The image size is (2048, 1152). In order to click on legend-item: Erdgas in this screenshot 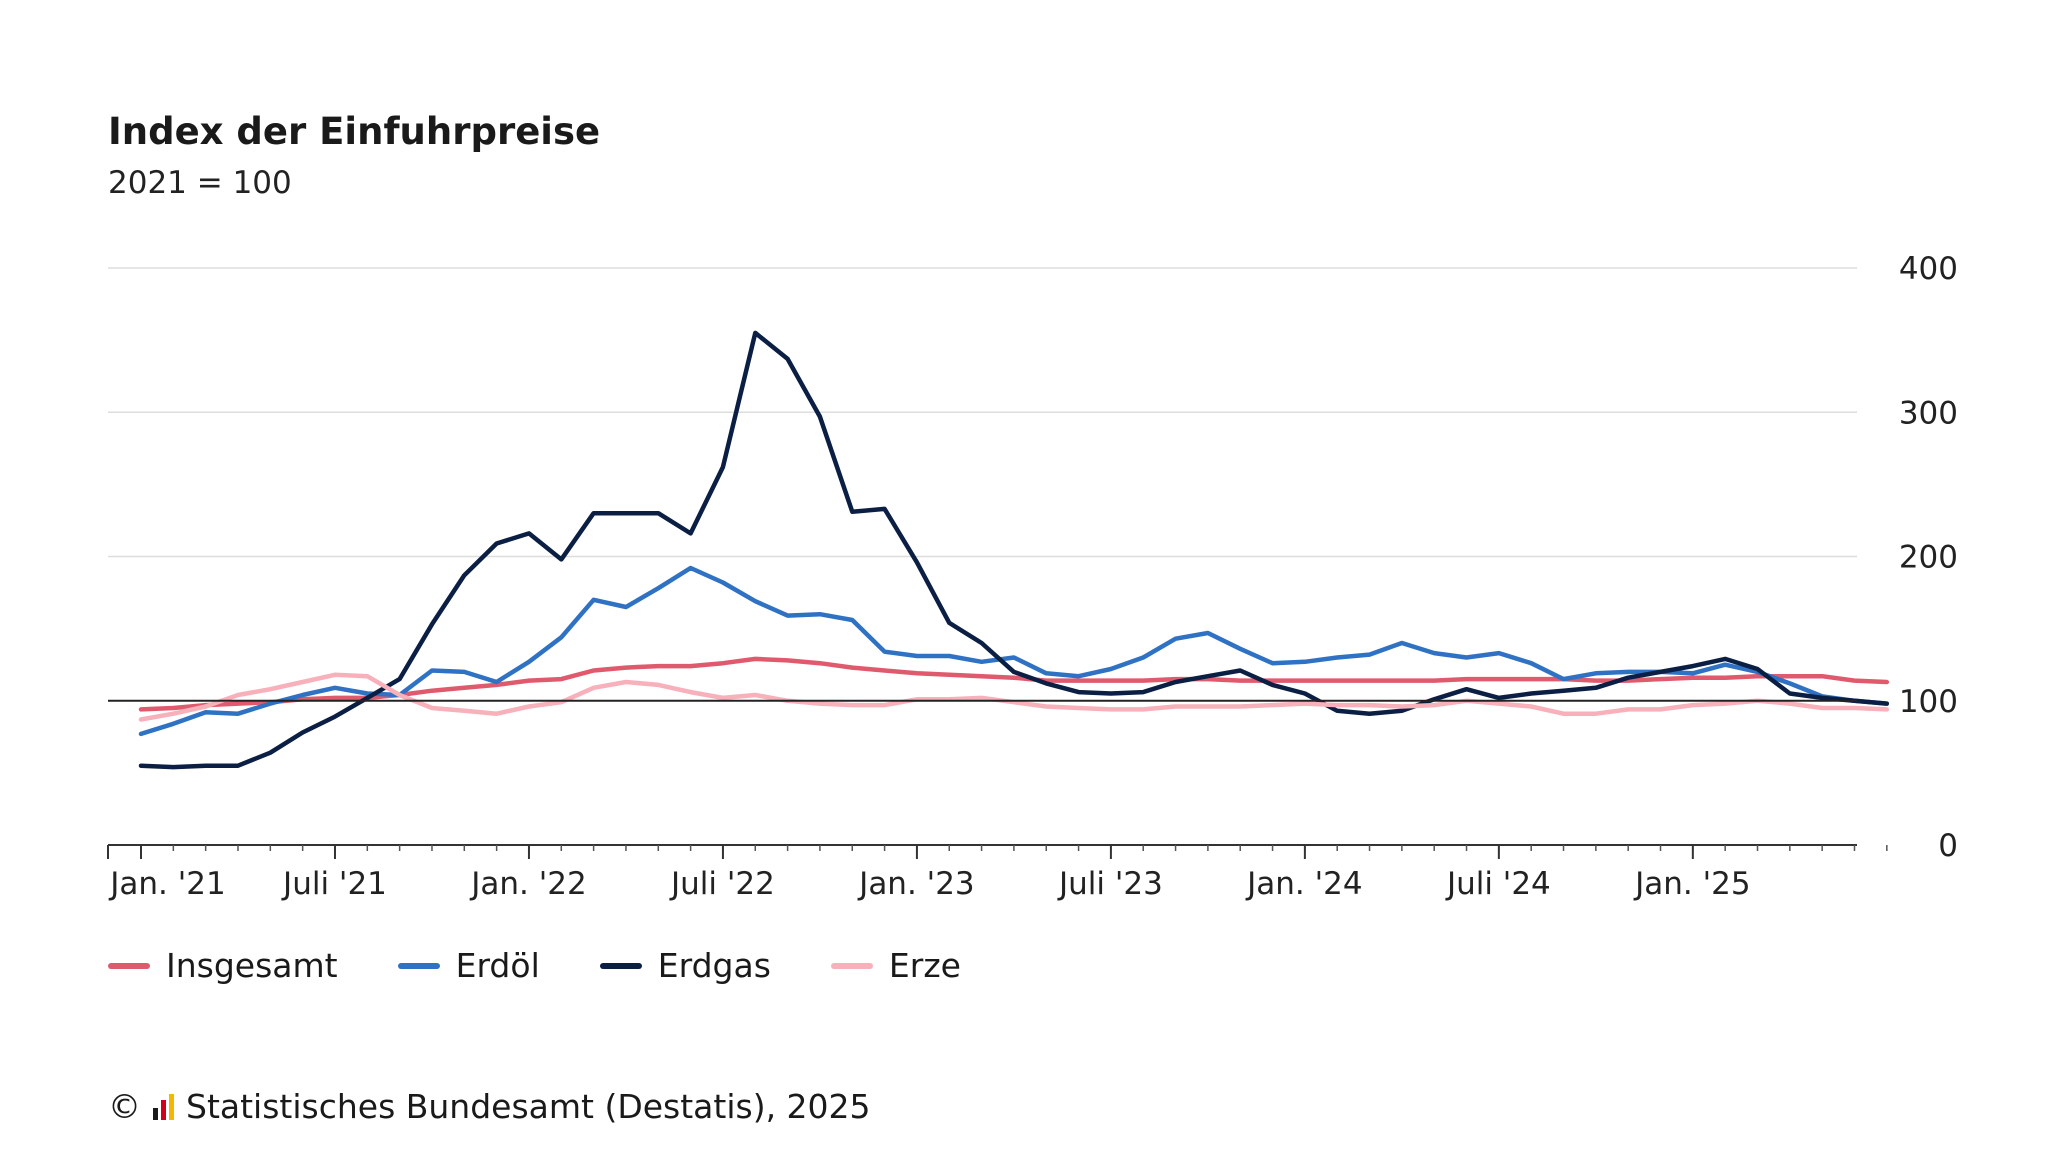, I will do `click(685, 965)`.